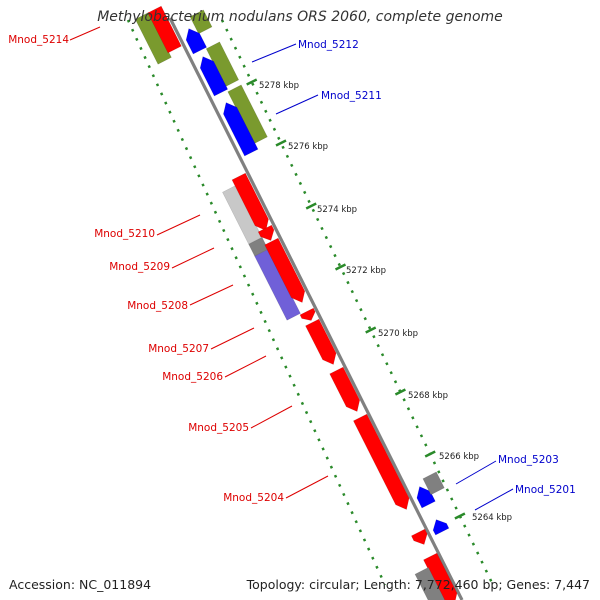  I want to click on scale-label-5264: 5264 kbp, so click(492, 518).